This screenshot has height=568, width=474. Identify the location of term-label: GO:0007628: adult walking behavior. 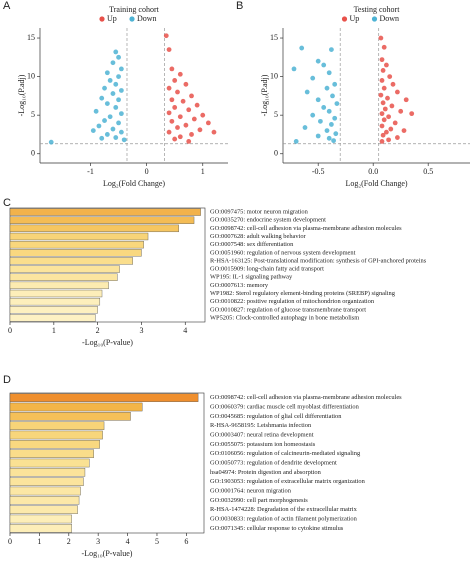
(258, 236).